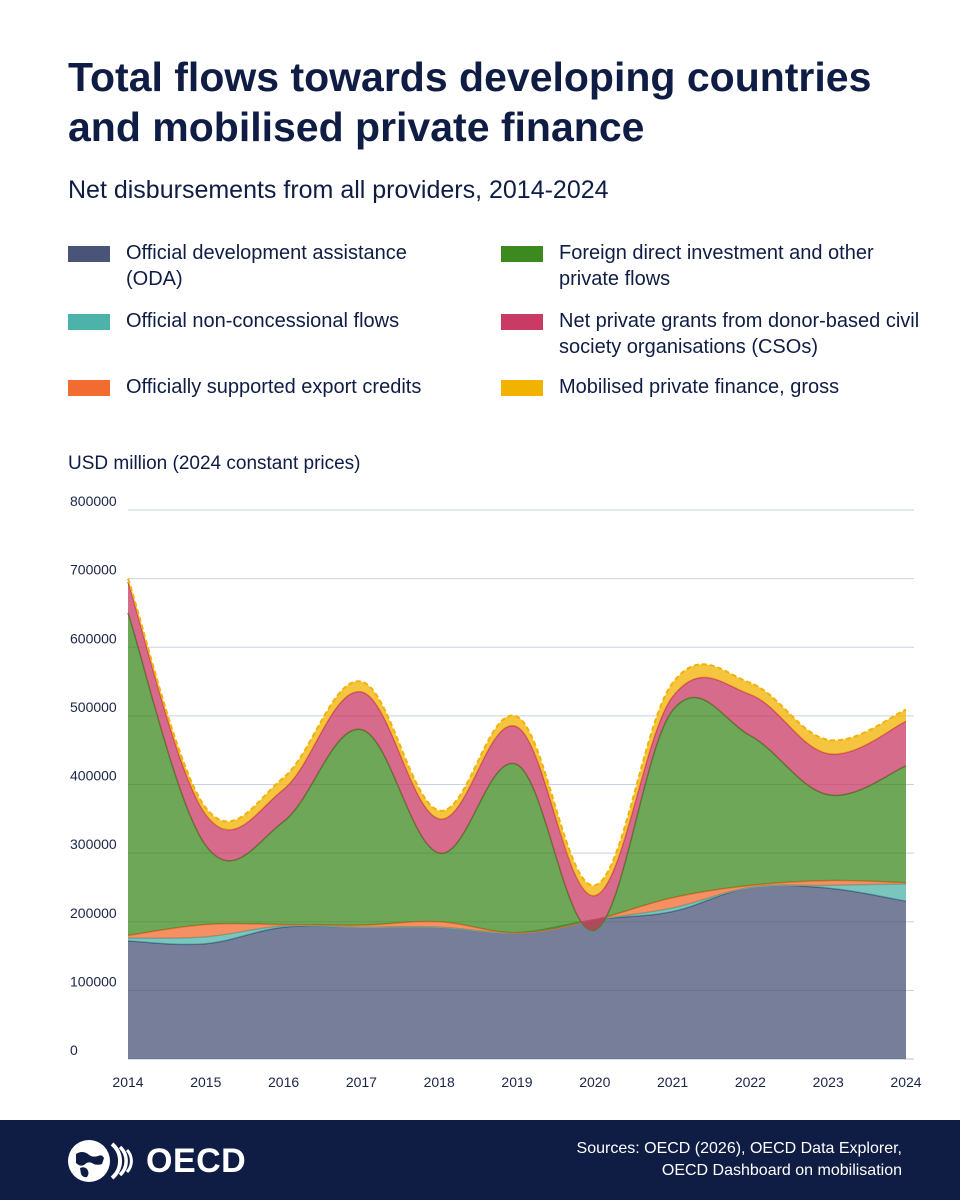 The height and width of the screenshot is (1200, 960). Describe the element at coordinates (781, 1170) in the screenshot. I see `sources-line-2: OECD Dashboard on mobilisation` at that location.